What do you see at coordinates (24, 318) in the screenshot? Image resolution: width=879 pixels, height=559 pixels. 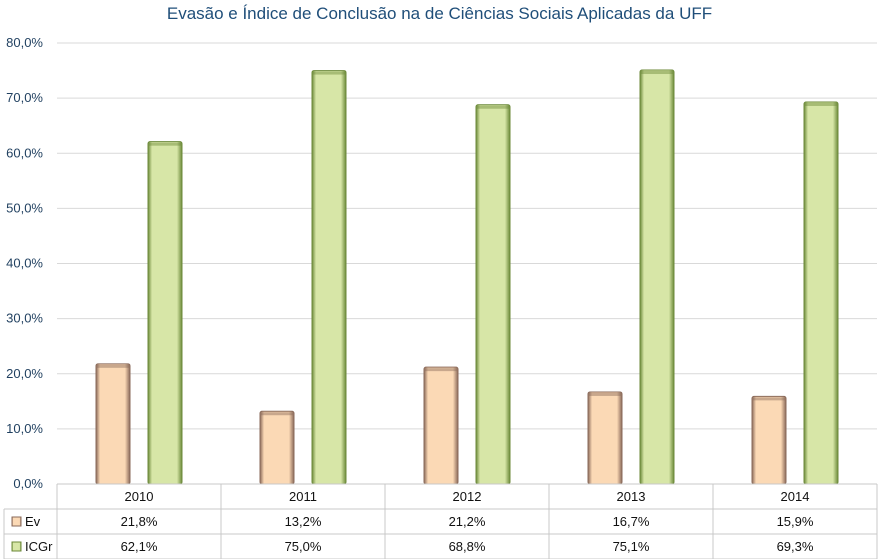 I see `y-tick-label: 30,0%` at bounding box center [24, 318].